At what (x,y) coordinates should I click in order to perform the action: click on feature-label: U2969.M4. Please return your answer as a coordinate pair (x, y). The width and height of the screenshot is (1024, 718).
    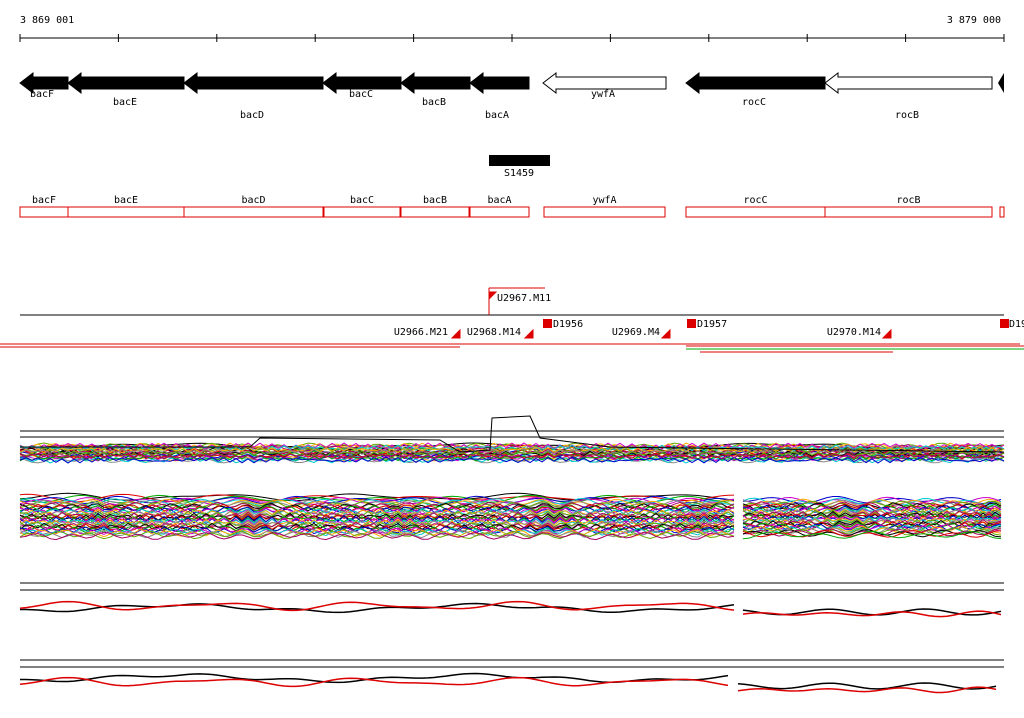
    Looking at the image, I should click on (636, 332).